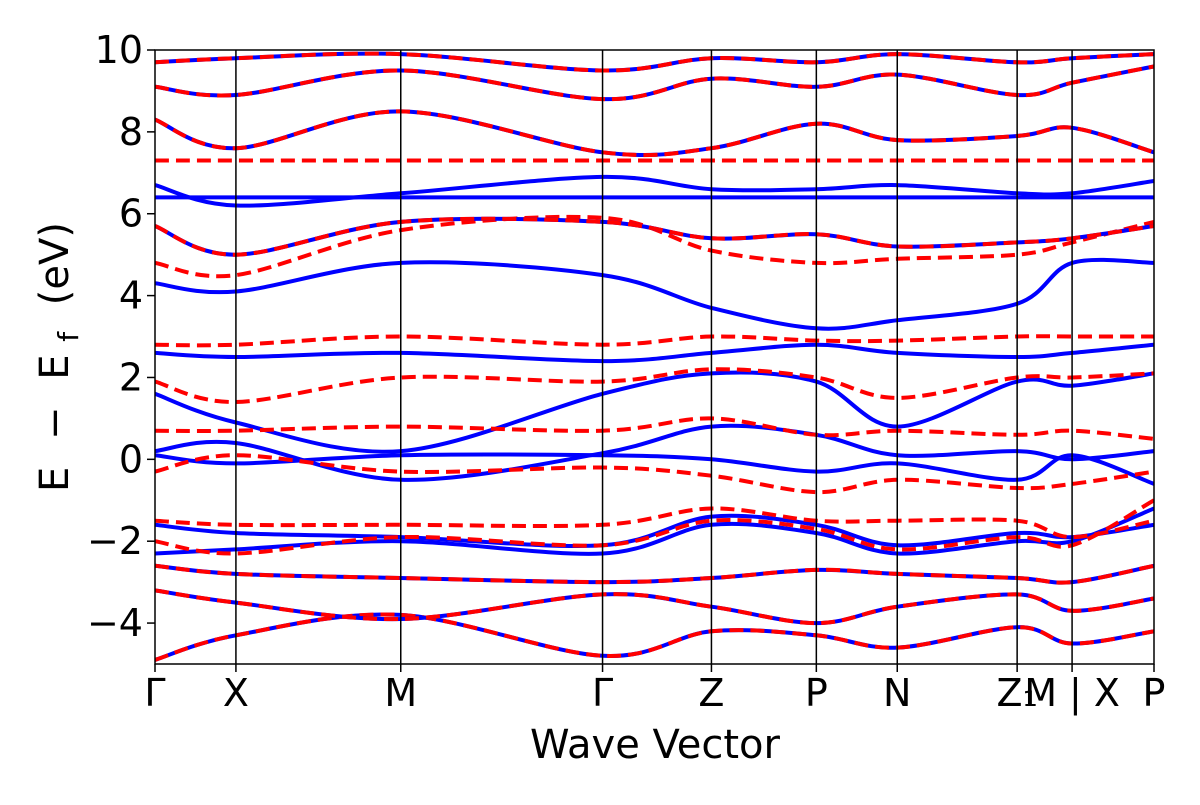  Describe the element at coordinates (711, 693) in the screenshot. I see `x-tick-label: Z` at that location.